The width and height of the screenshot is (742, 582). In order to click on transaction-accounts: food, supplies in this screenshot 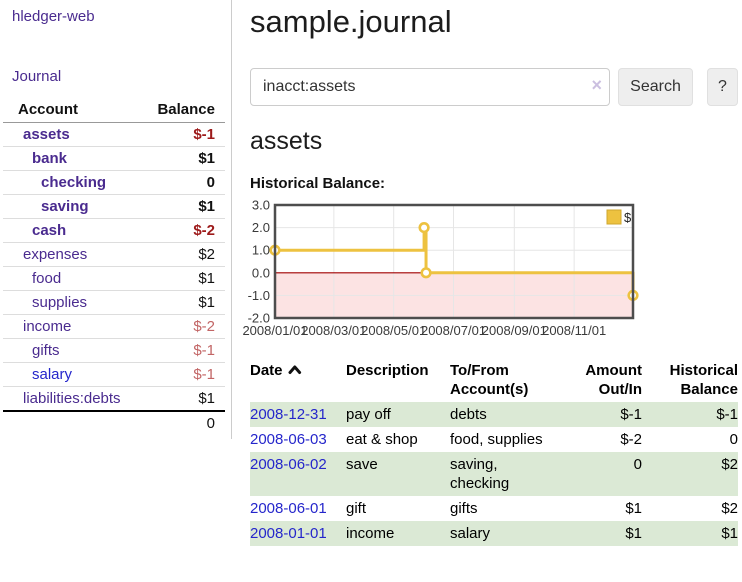, I will do `click(496, 439)`.